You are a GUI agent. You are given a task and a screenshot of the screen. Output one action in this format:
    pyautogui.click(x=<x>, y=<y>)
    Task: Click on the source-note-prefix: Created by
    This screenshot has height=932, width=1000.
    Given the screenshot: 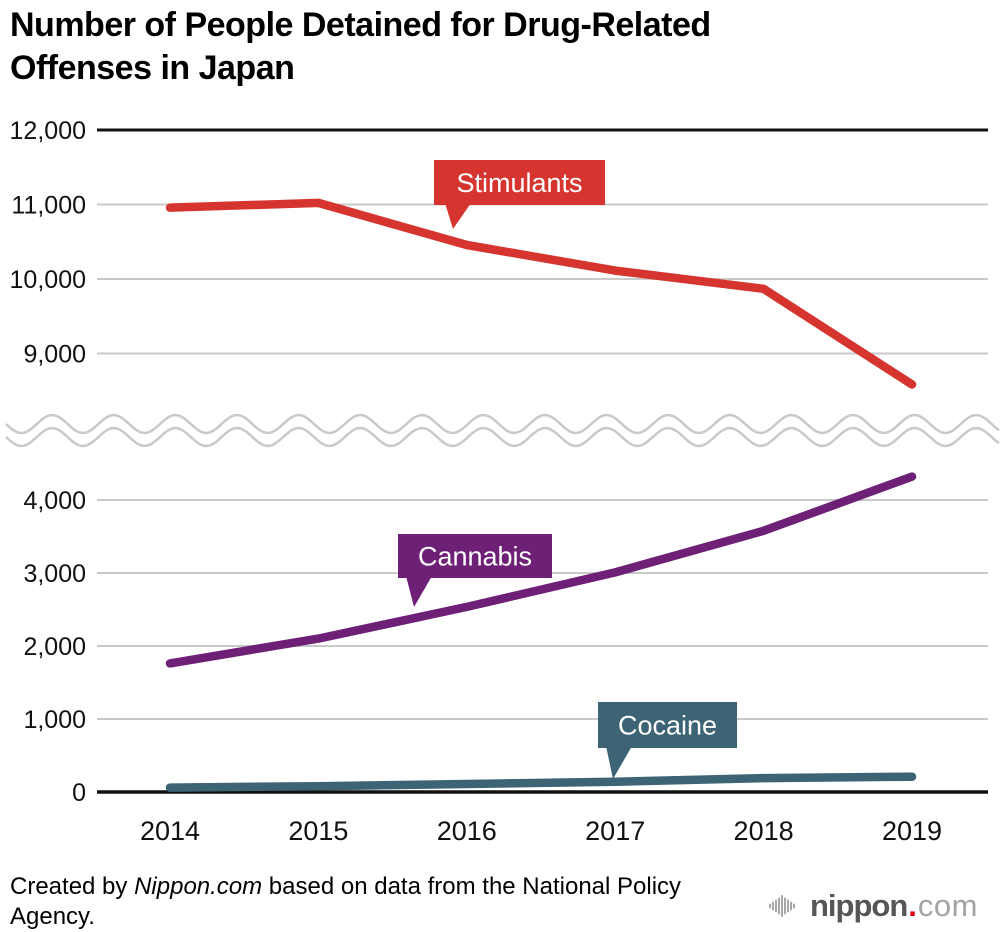 What is the action you would take?
    pyautogui.click(x=72, y=886)
    